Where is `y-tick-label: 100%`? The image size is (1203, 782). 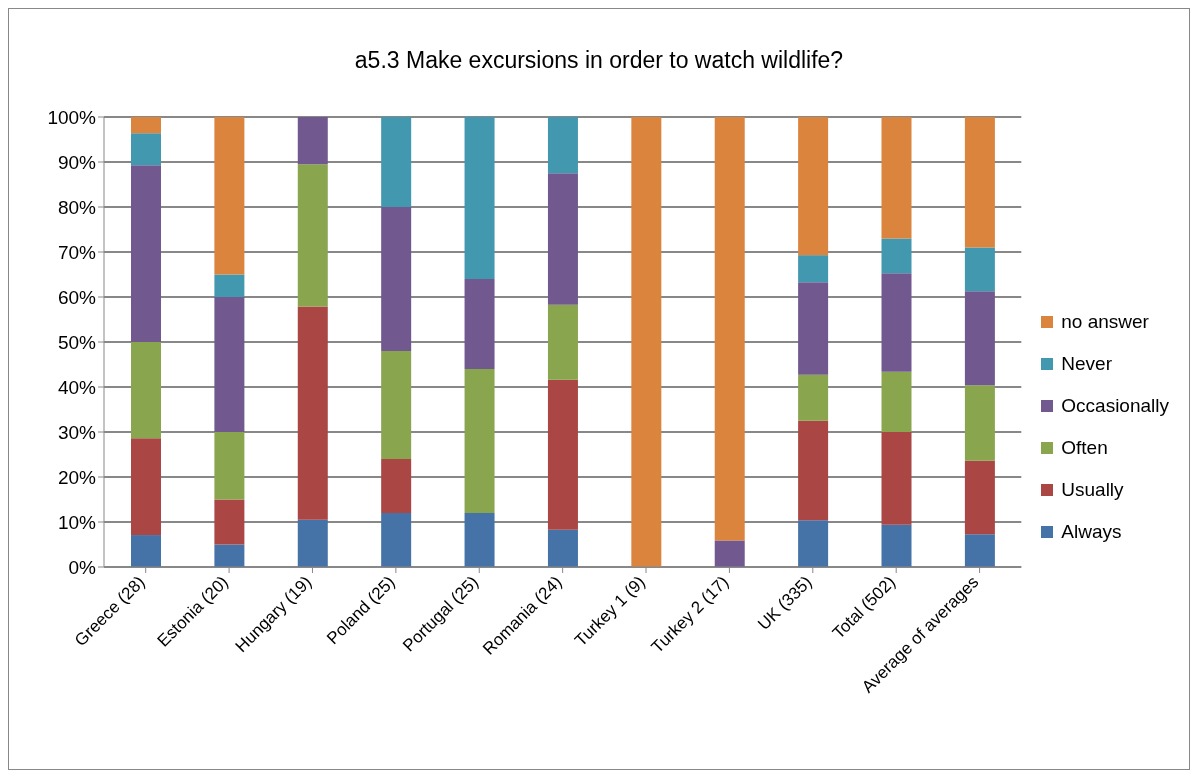
y-tick-label: 100% is located at coordinates (72, 117).